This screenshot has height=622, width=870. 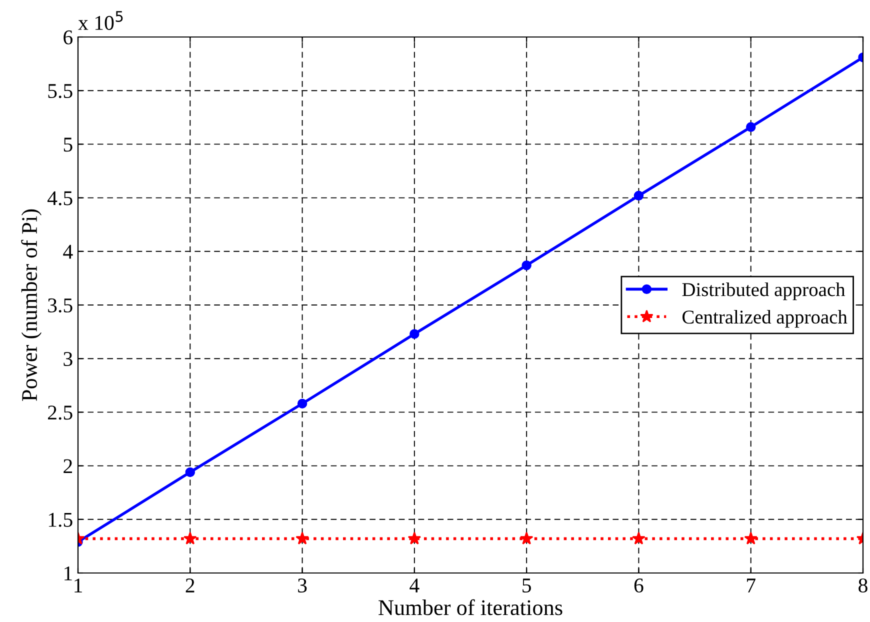 I want to click on x-tick-label: 5, so click(x=526, y=585).